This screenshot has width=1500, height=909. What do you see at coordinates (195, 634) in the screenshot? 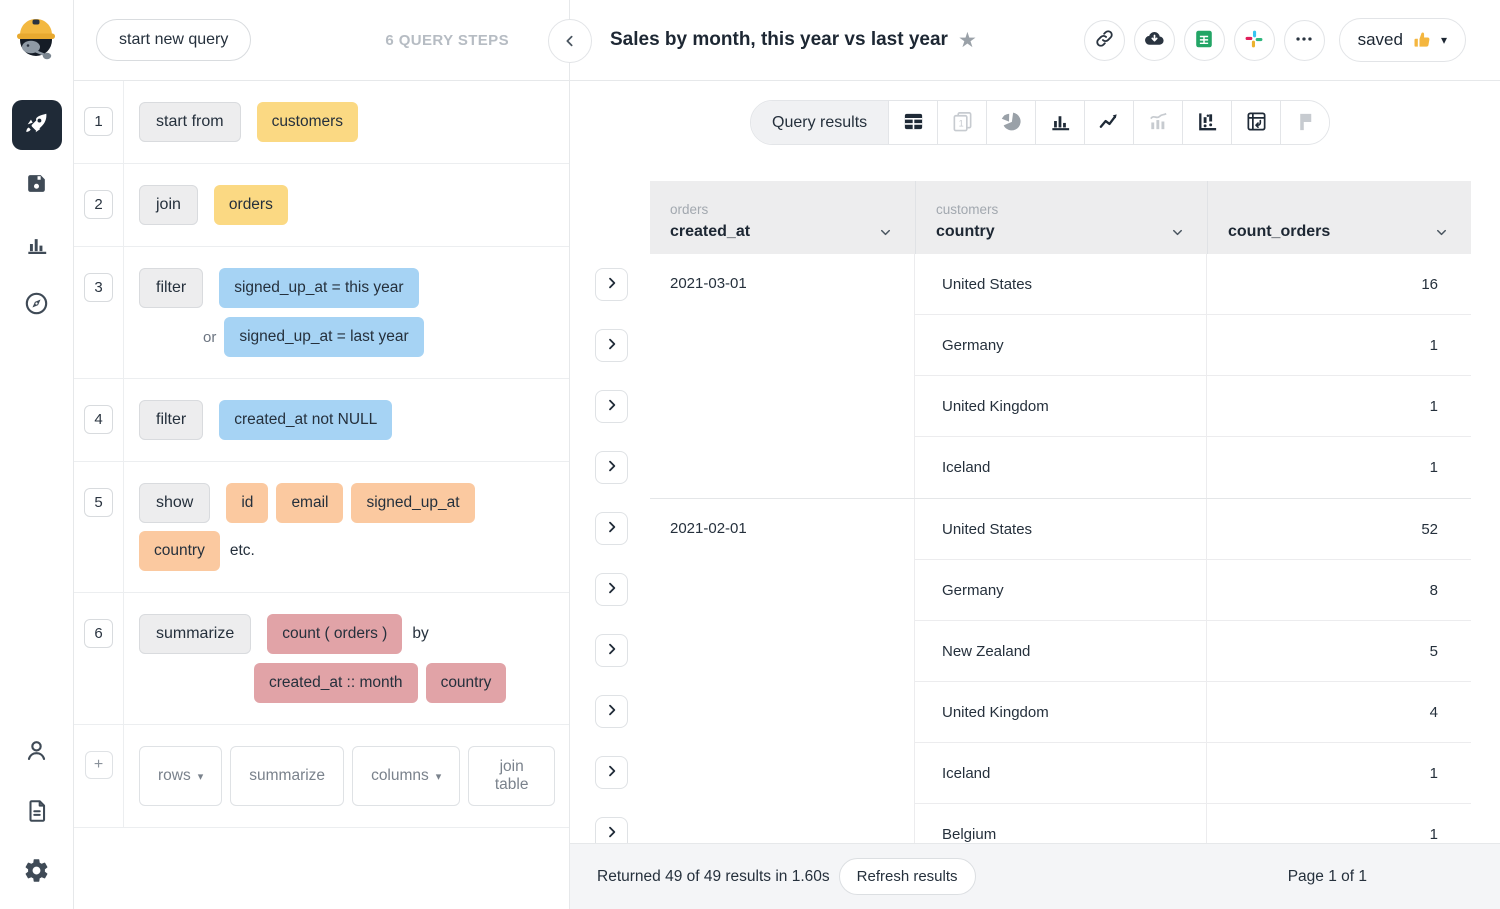
I see `step-keyword: summarize` at bounding box center [195, 634].